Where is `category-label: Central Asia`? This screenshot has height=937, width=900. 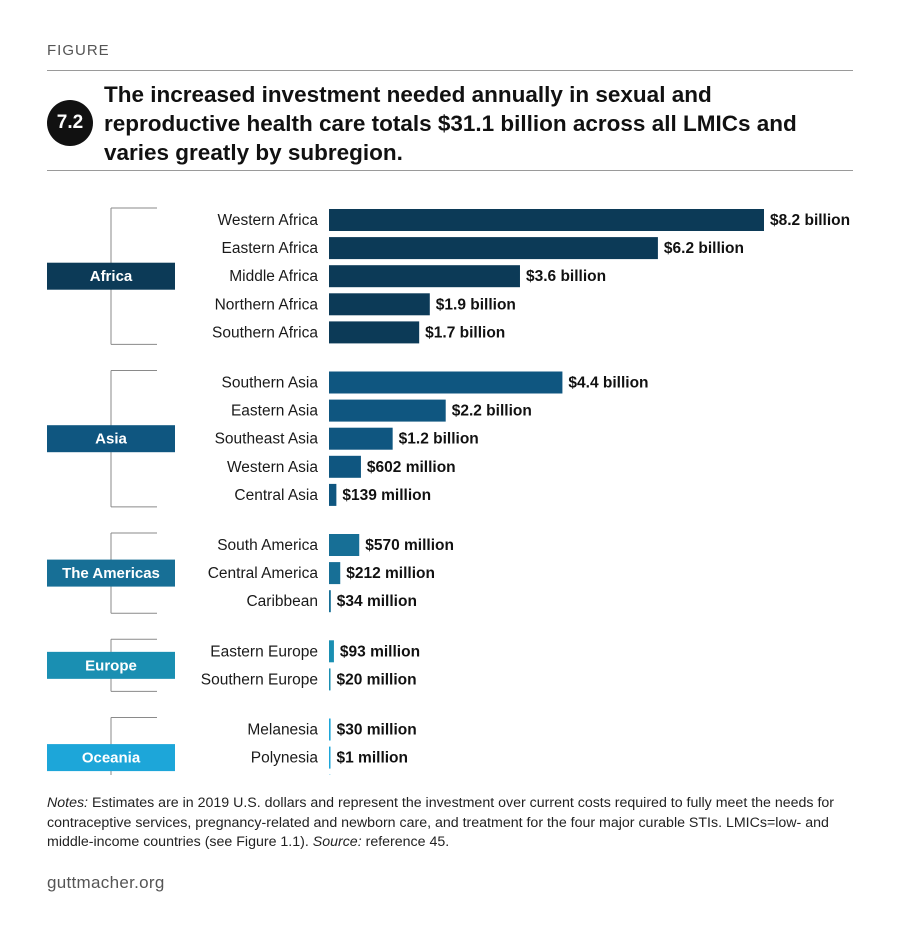
category-label: Central Asia is located at coordinates (276, 495).